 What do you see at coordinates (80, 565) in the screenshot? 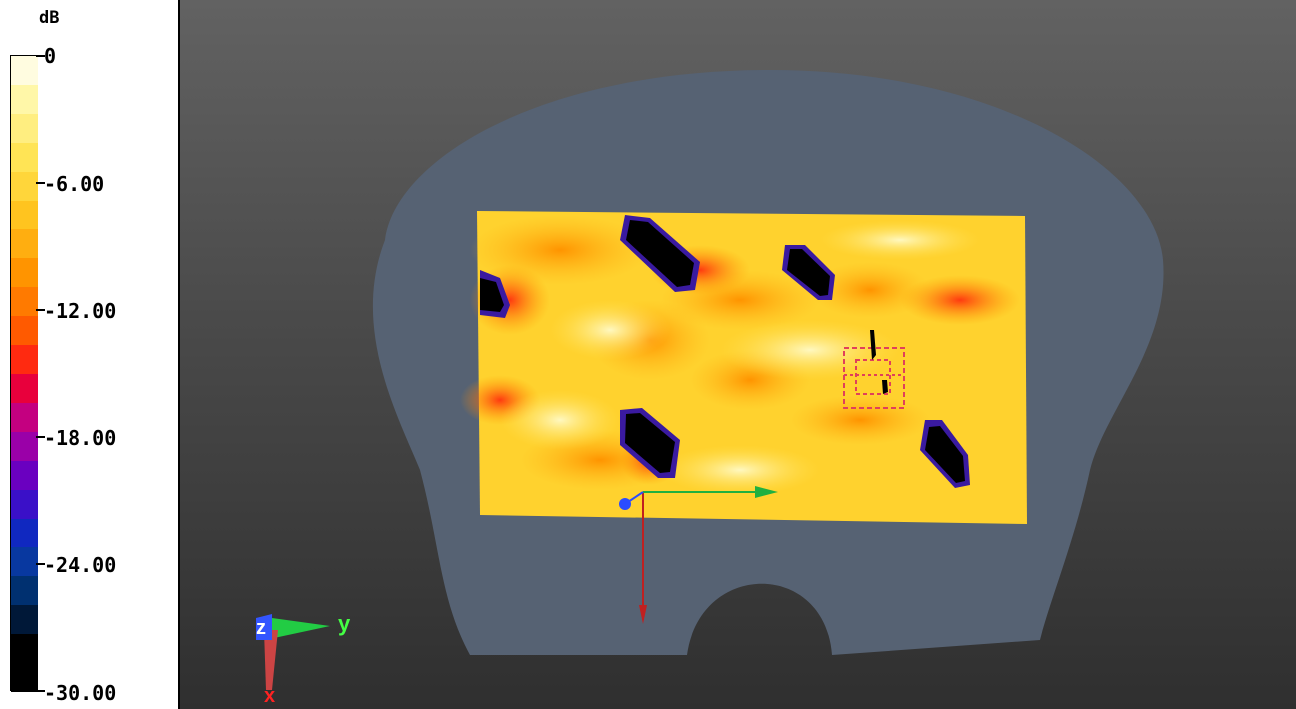
I see `legend-tick-label: -24.00` at bounding box center [80, 565].